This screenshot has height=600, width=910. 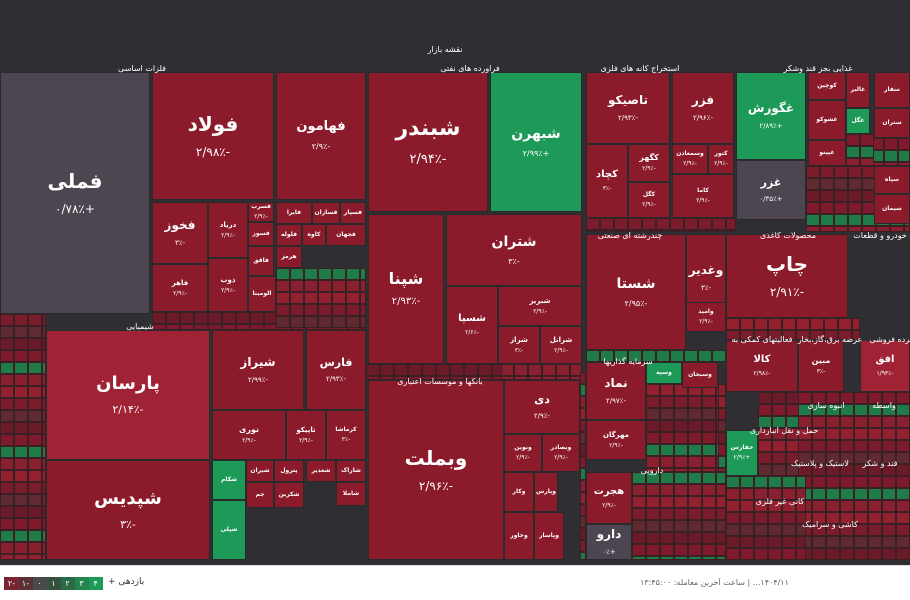 What do you see at coordinates (771, 190) in the screenshot?
I see `stock-tile: غزر +۰/۳۵٪` at bounding box center [771, 190].